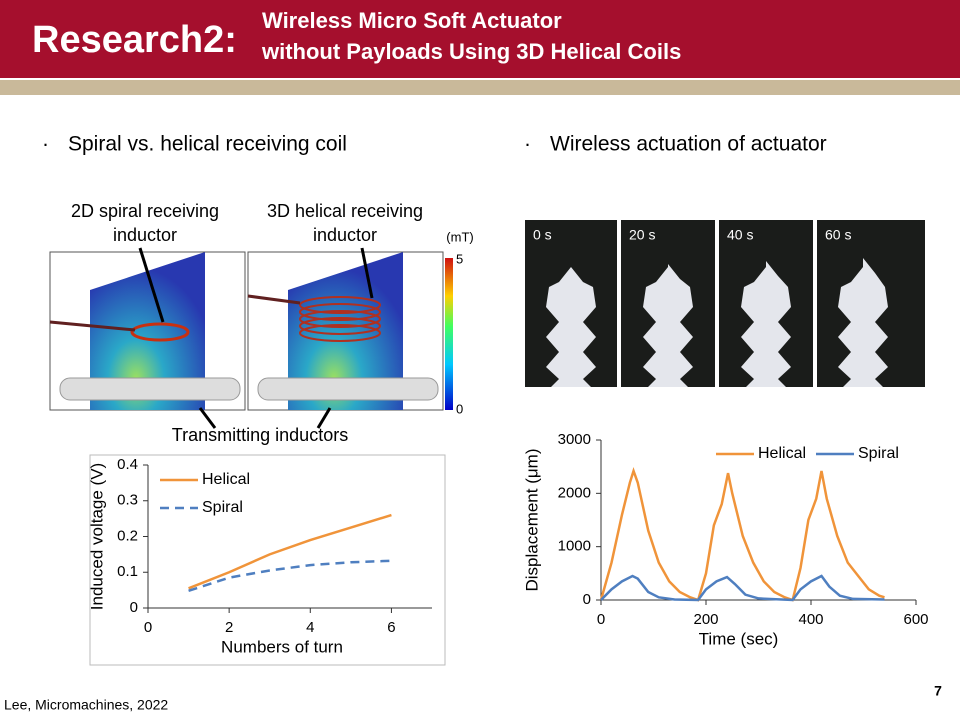 The width and height of the screenshot is (960, 720). I want to click on x-axis-label: Numbers of turn, so click(282, 646).